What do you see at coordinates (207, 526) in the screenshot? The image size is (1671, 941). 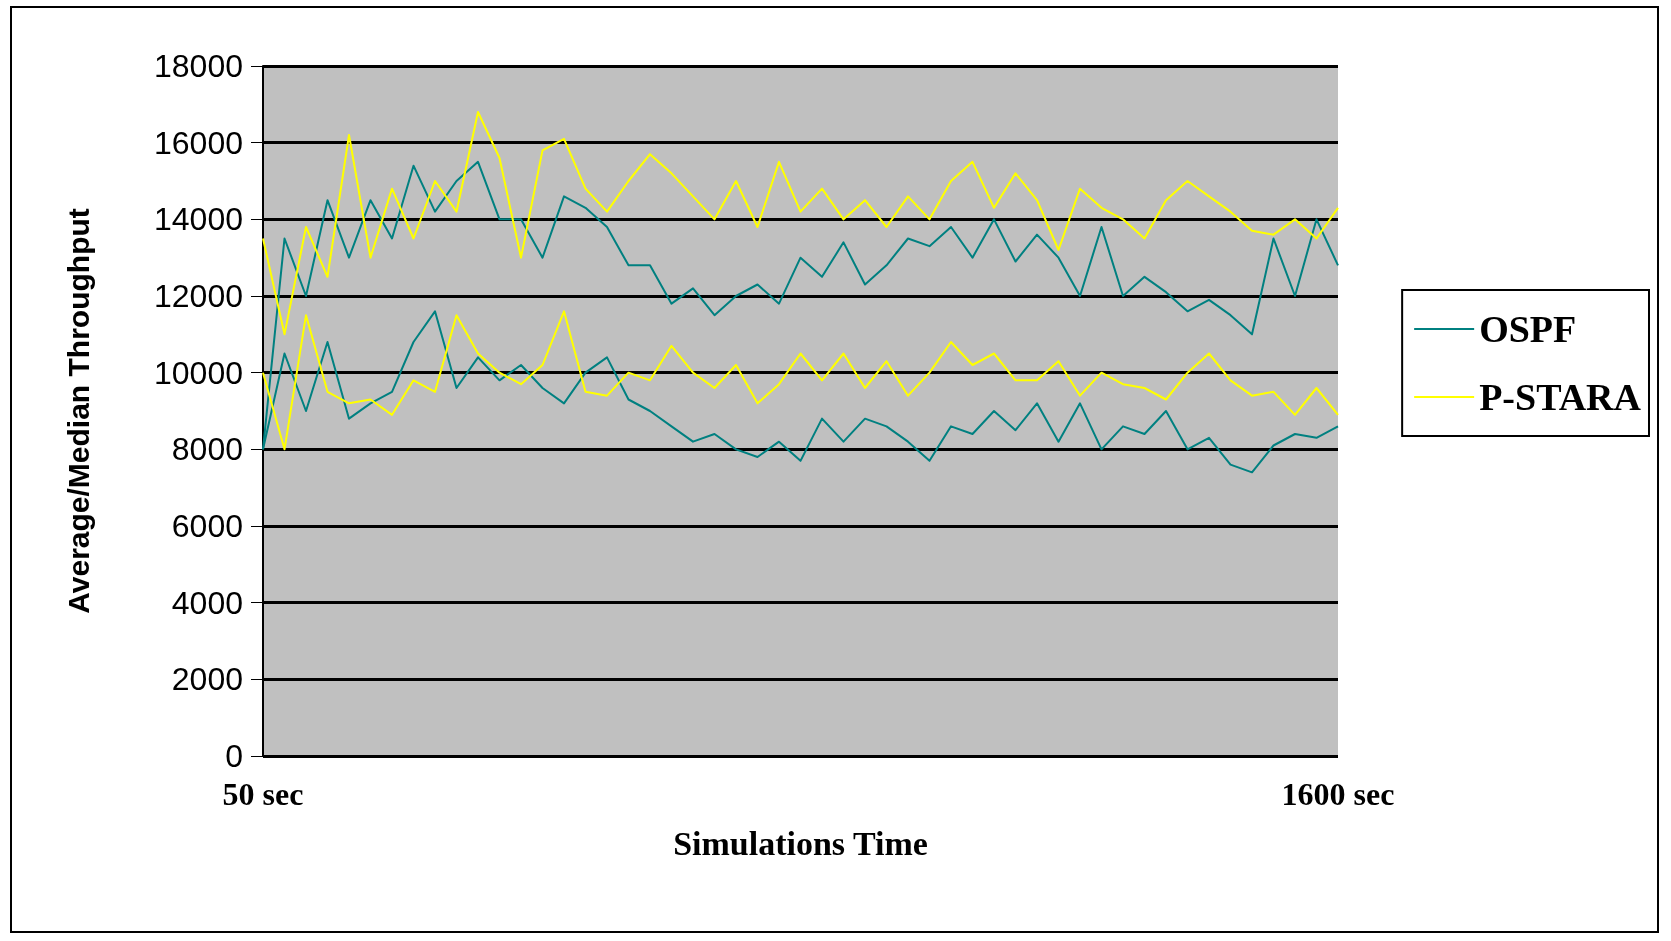 I see `y-tick-label: 6000` at bounding box center [207, 526].